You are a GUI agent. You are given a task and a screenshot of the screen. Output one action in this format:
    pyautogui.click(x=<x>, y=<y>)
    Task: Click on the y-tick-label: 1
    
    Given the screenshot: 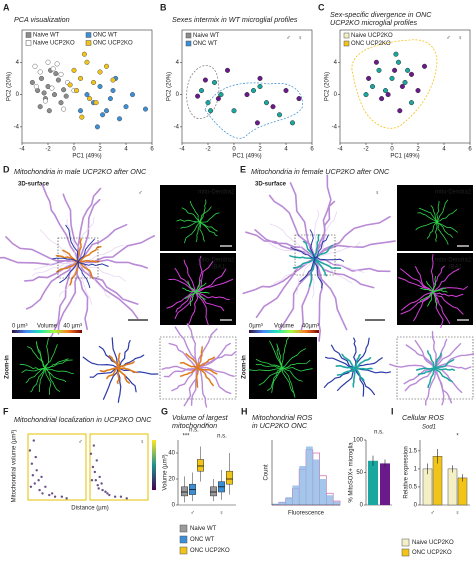 What is the action you would take?
    pyautogui.click(x=416, y=469)
    